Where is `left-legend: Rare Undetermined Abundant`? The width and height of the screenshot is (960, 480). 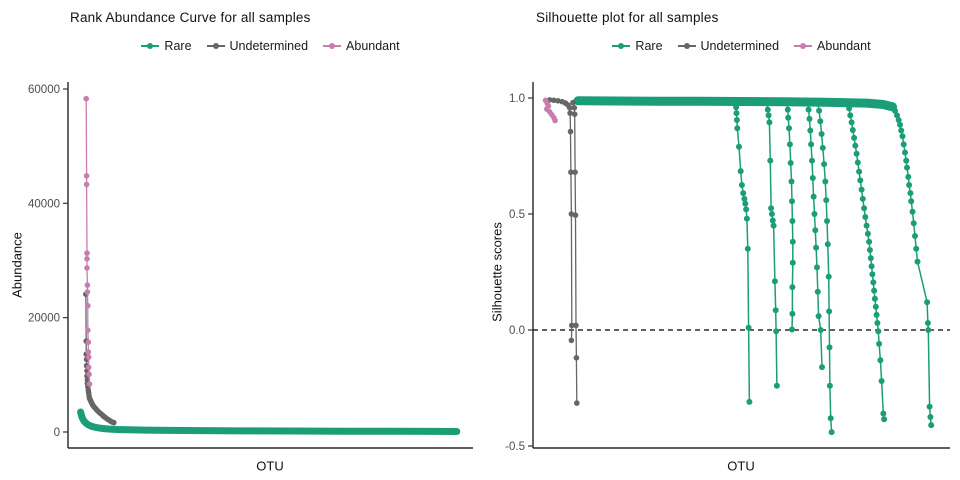
left-legend: Rare Undetermined Abundant is located at coordinates (270, 46).